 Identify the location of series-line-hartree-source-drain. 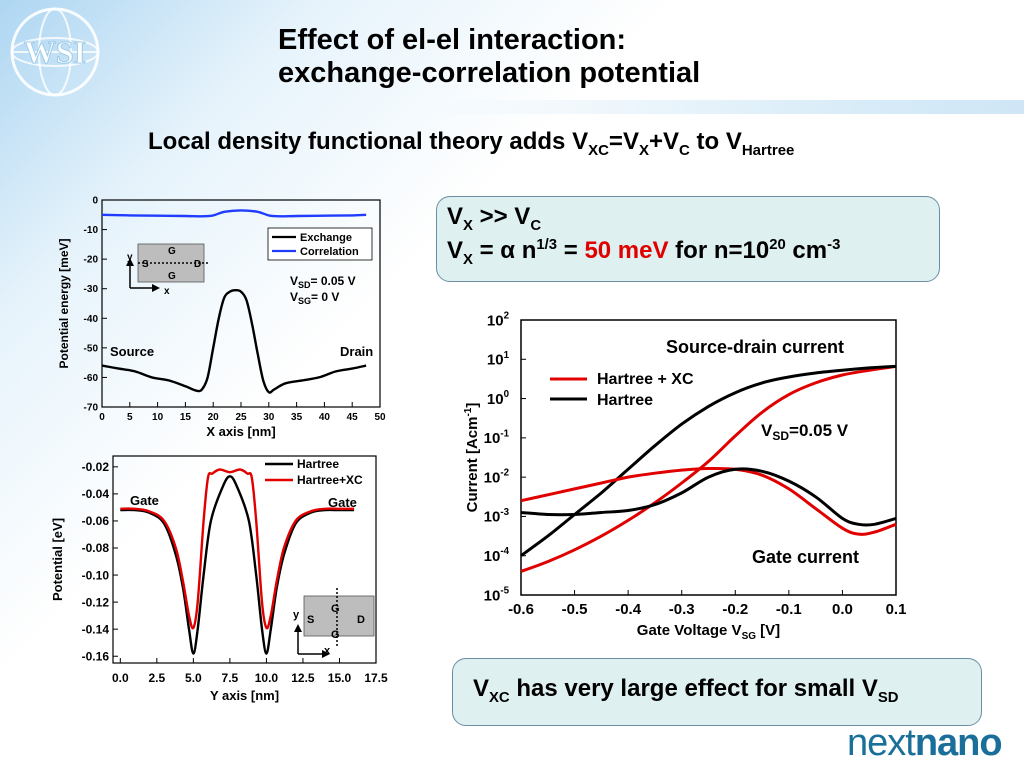
(708, 460).